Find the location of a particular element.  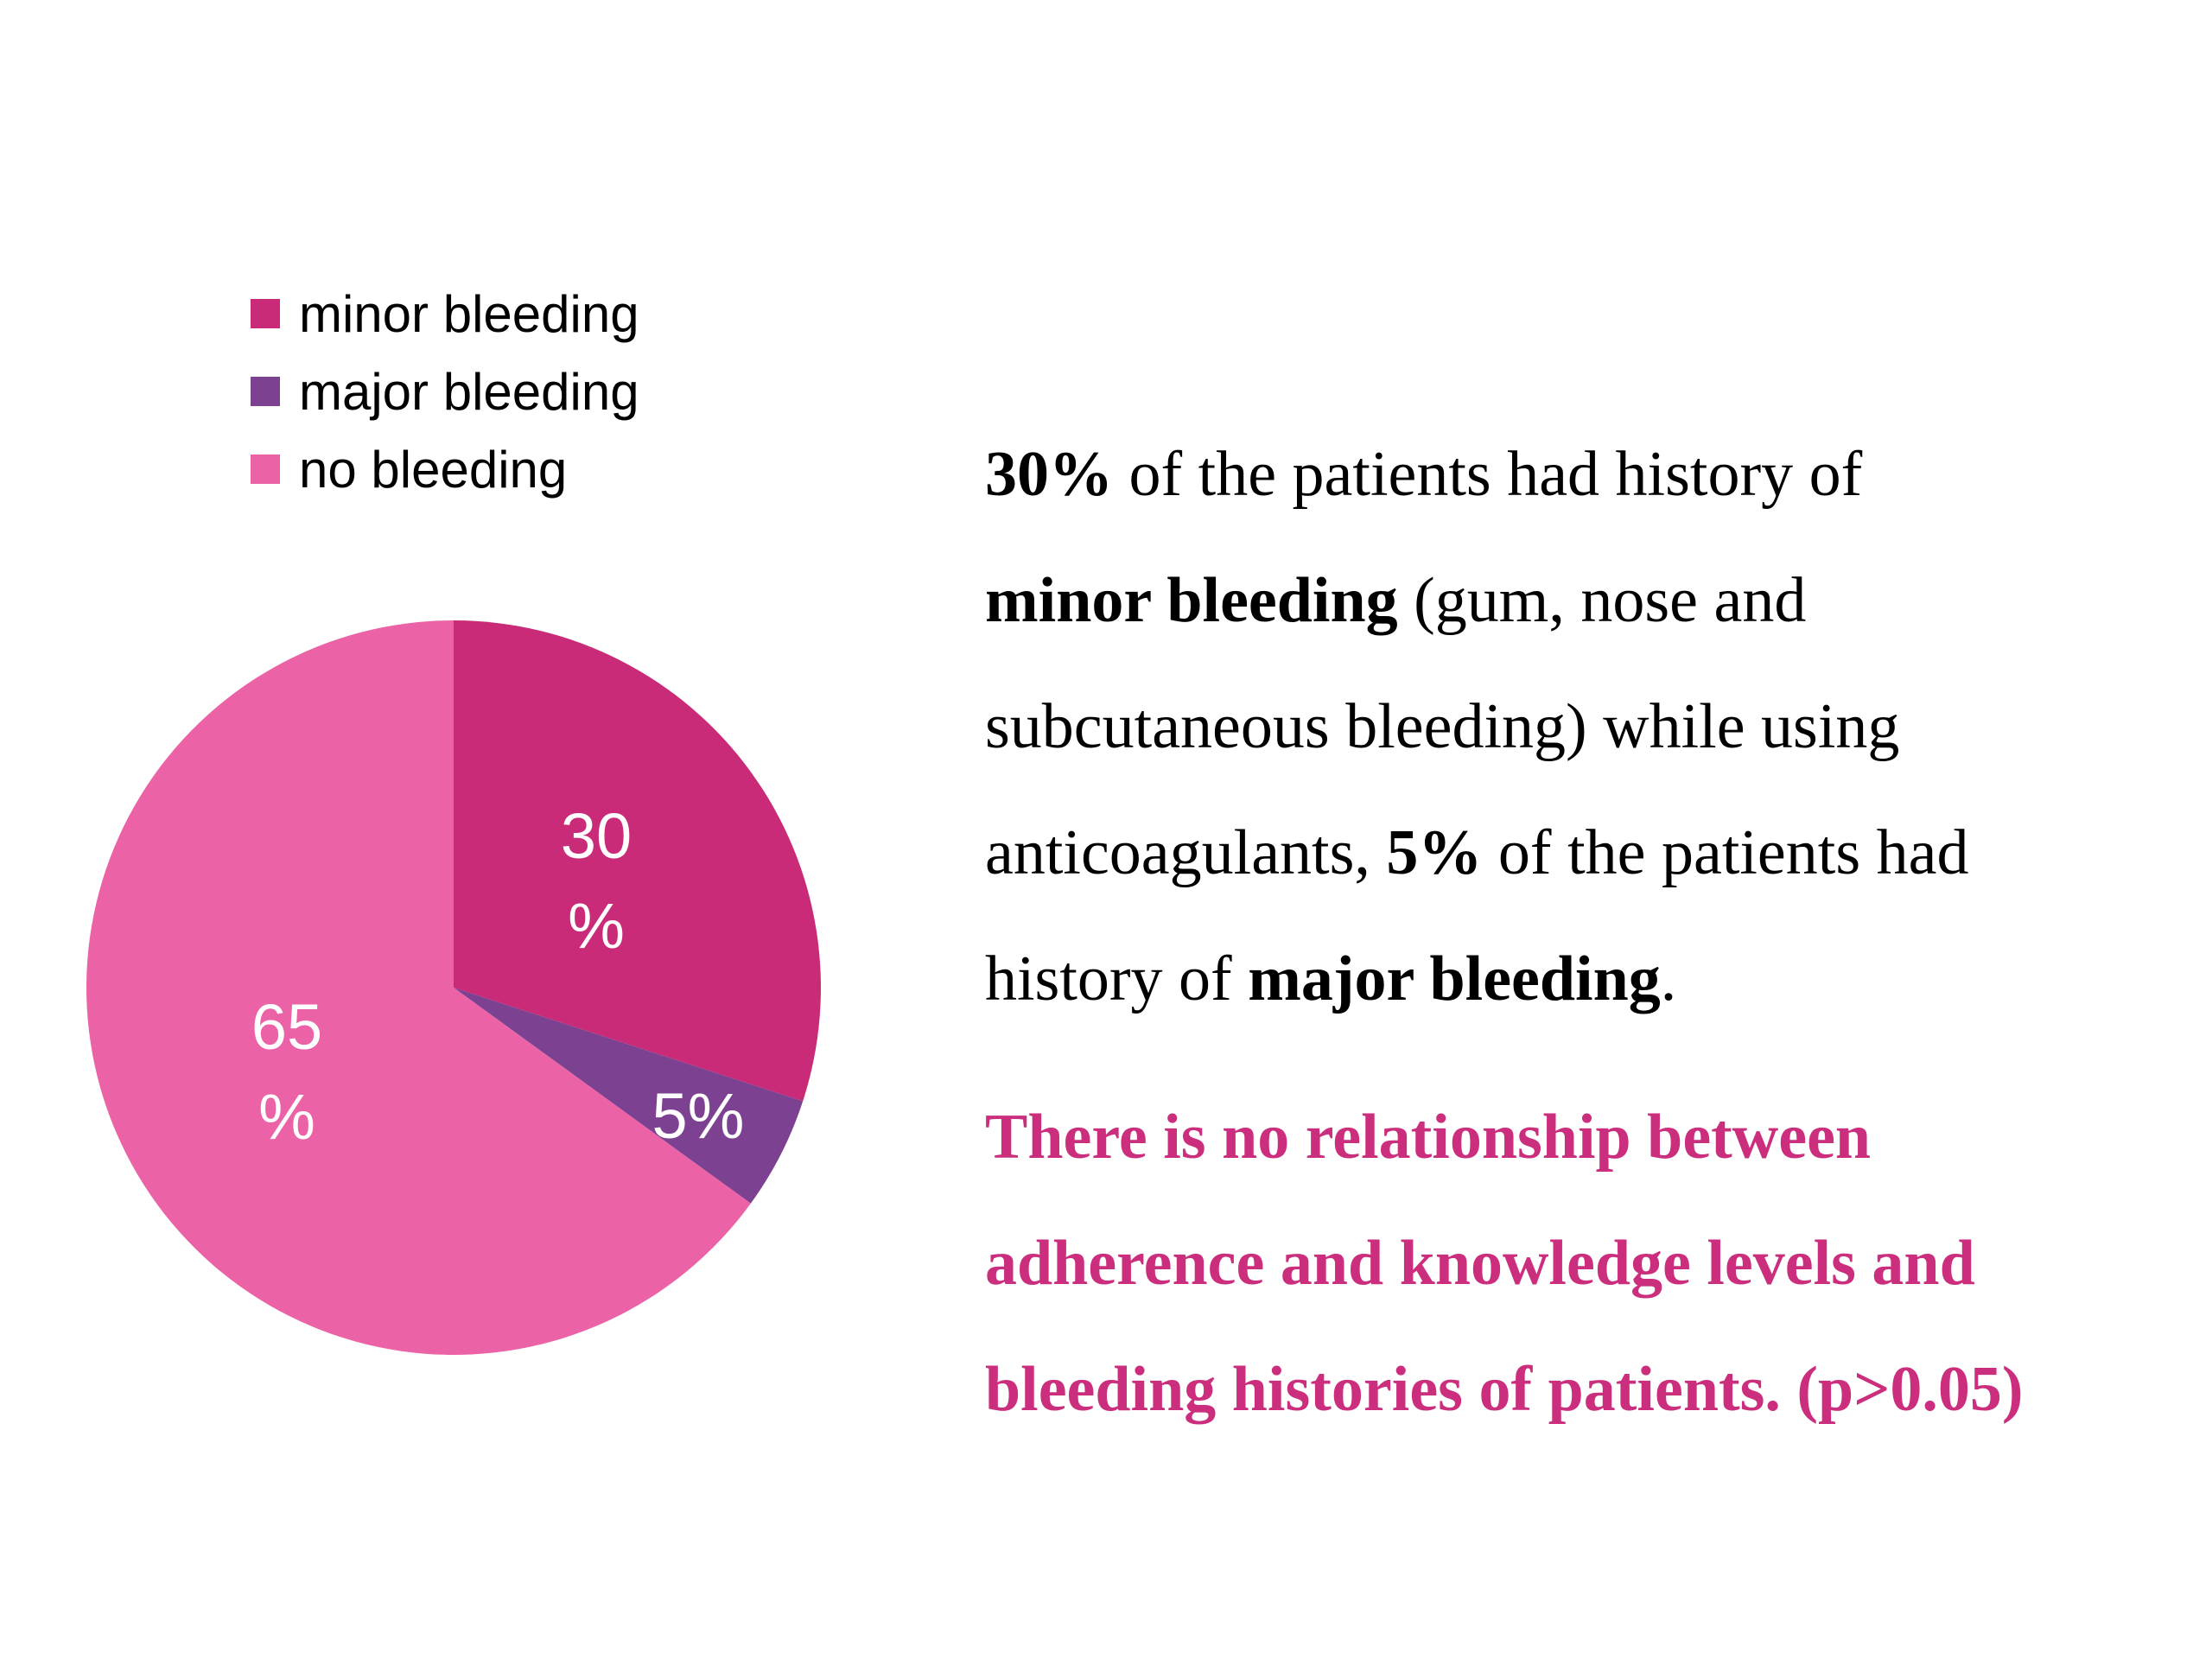

conclusion-line-2: adherence and knowledge levels and is located at coordinates (1480, 1263).